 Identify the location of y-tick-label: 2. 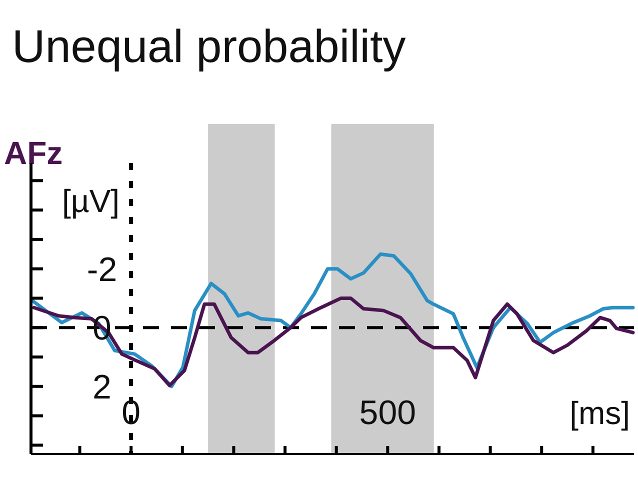
(102, 387).